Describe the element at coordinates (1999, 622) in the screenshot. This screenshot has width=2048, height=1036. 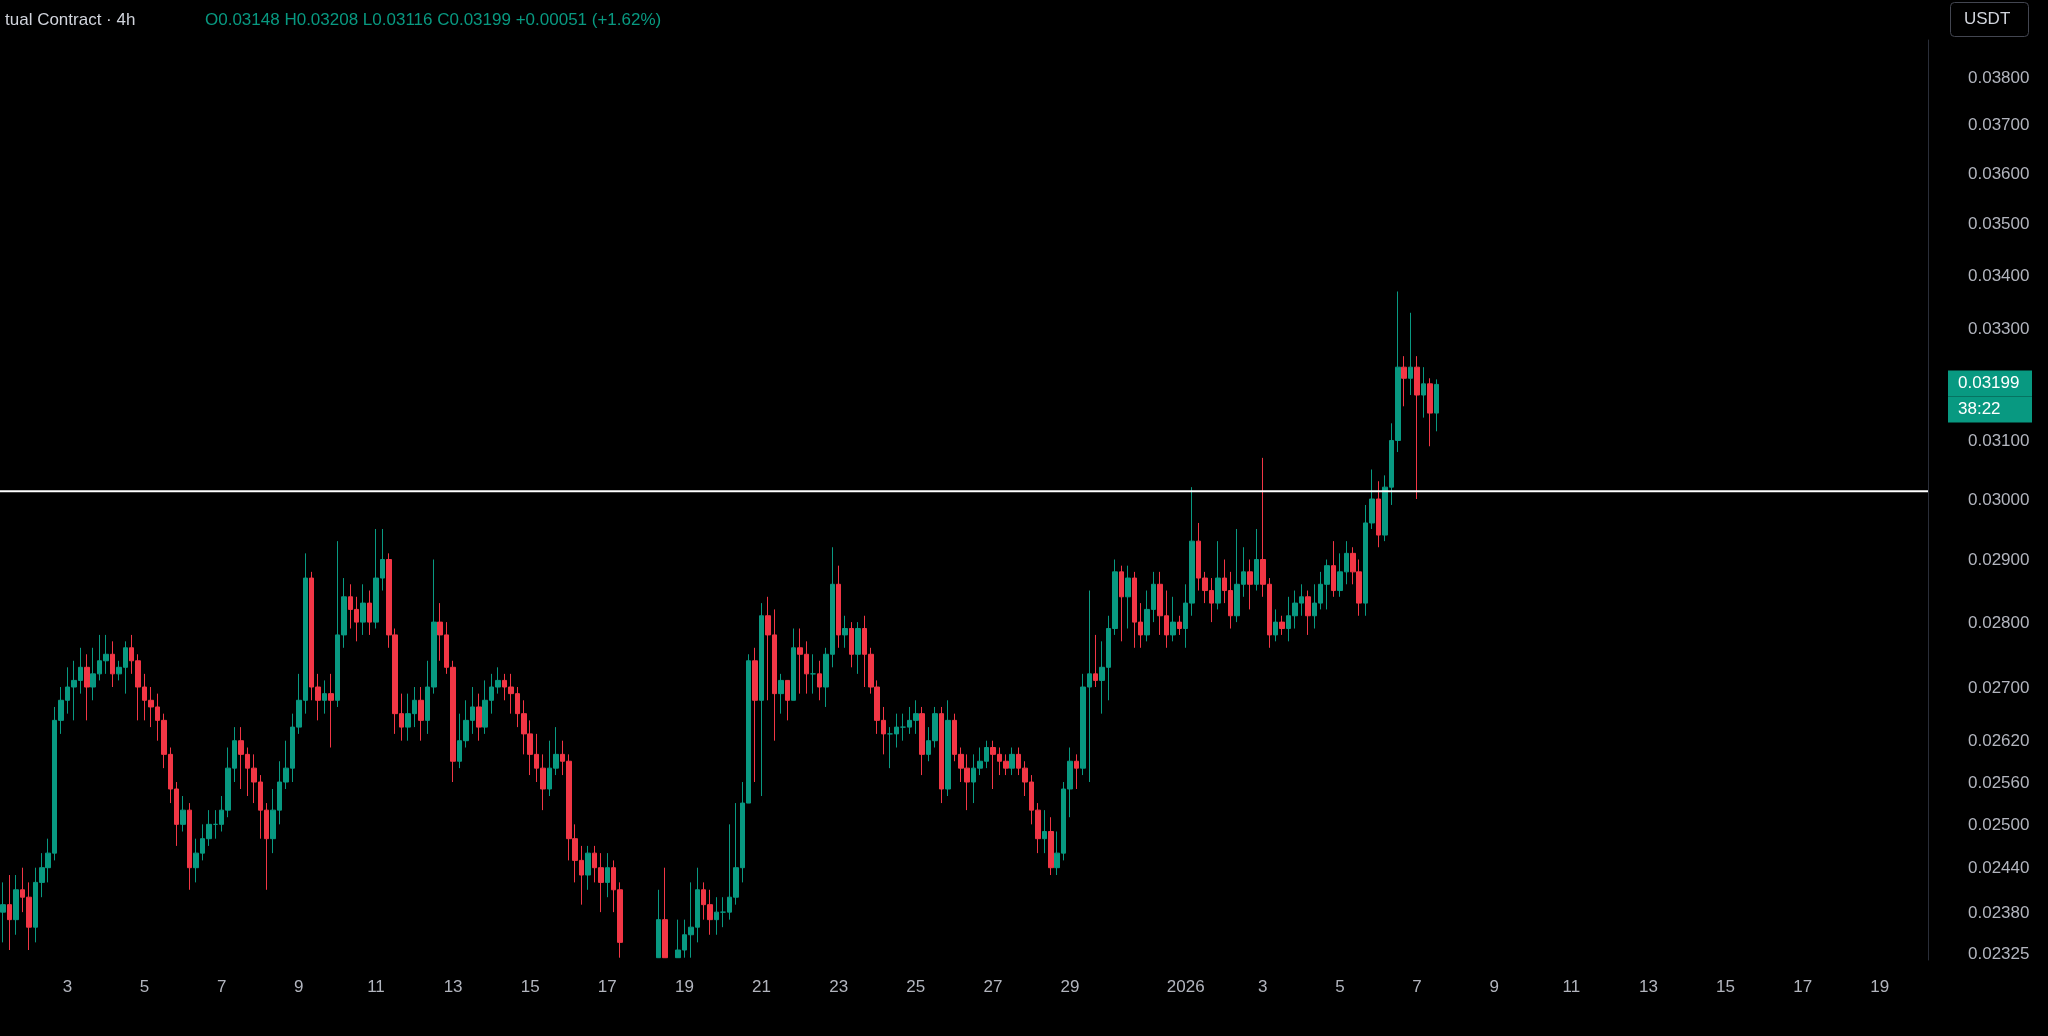
I see `y-tick-label: 0.02800` at that location.